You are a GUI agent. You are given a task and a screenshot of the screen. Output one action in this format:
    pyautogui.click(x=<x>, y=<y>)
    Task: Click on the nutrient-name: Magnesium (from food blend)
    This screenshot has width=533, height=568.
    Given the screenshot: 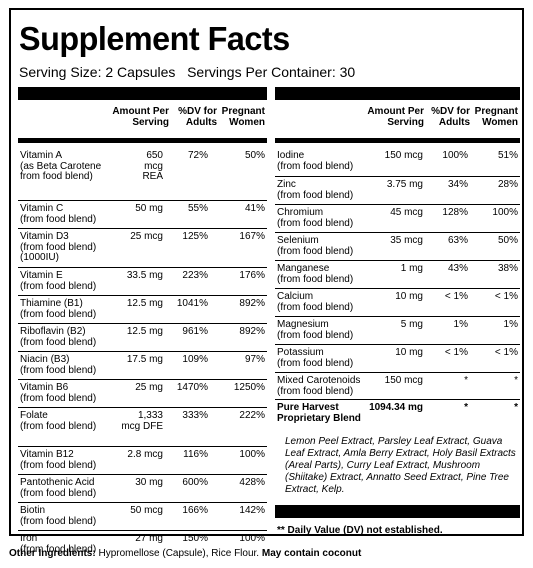 What is the action you would take?
    pyautogui.click(x=315, y=330)
    